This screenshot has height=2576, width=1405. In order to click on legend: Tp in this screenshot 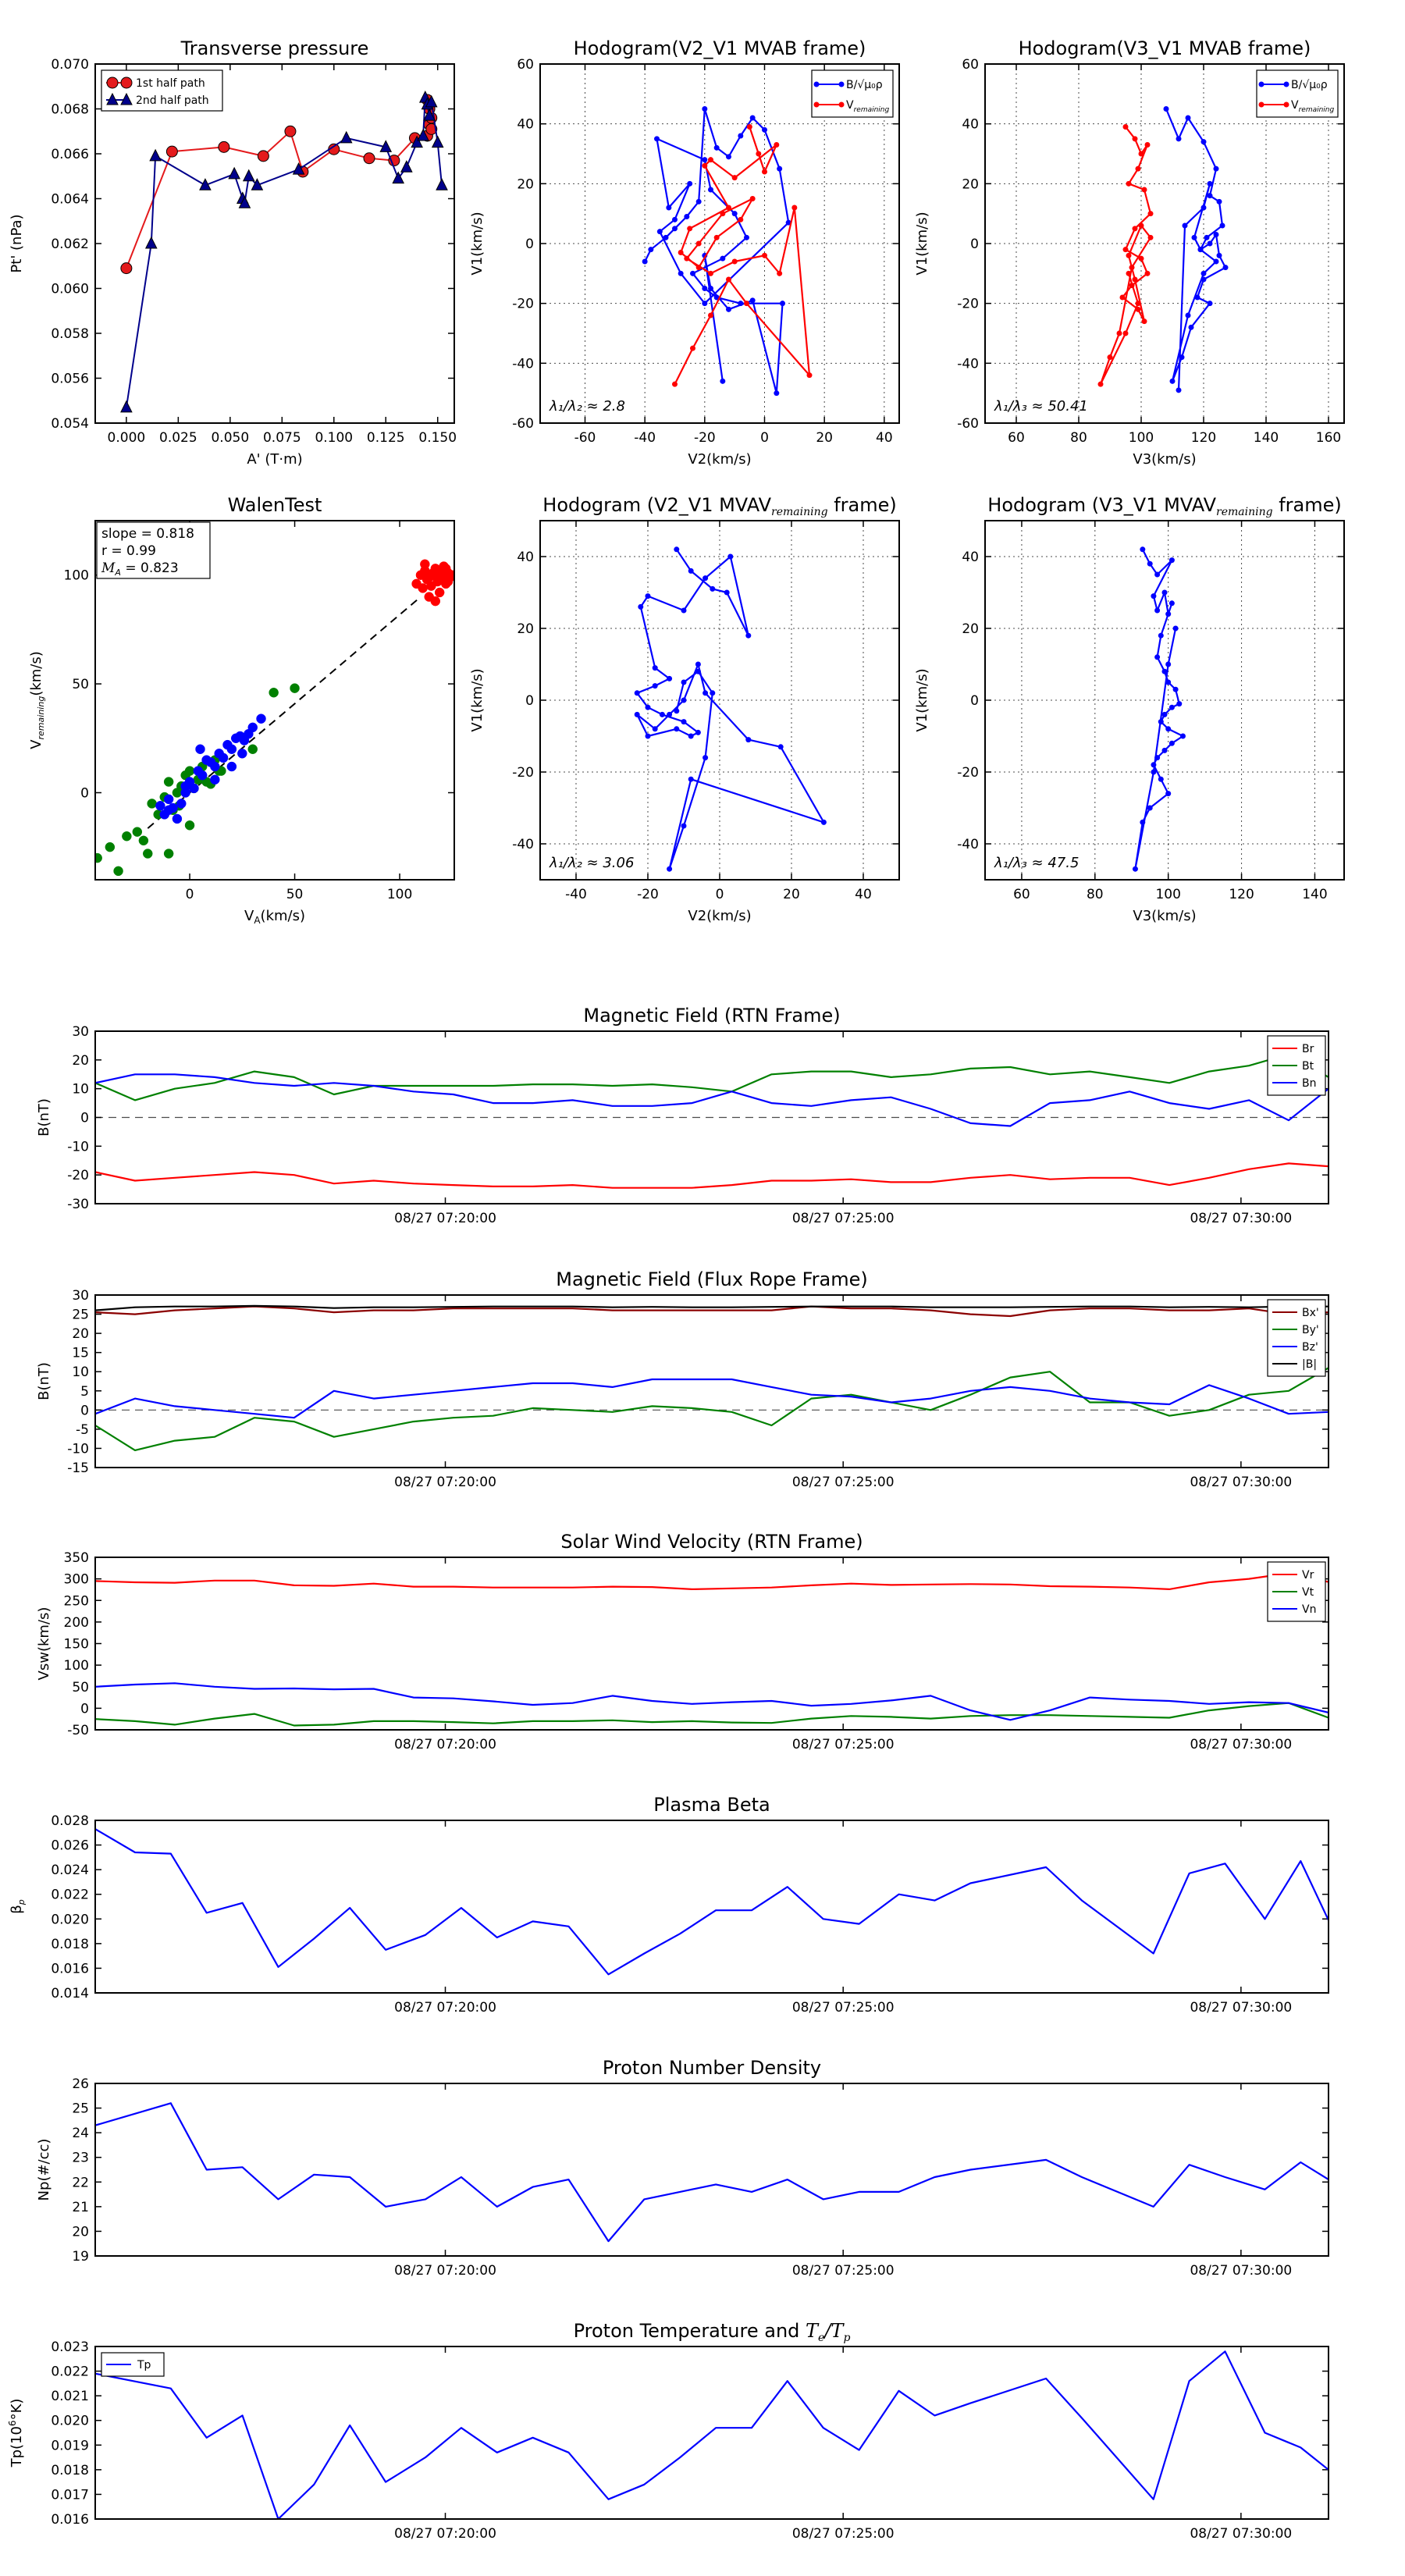, I will do `click(133, 2364)`.